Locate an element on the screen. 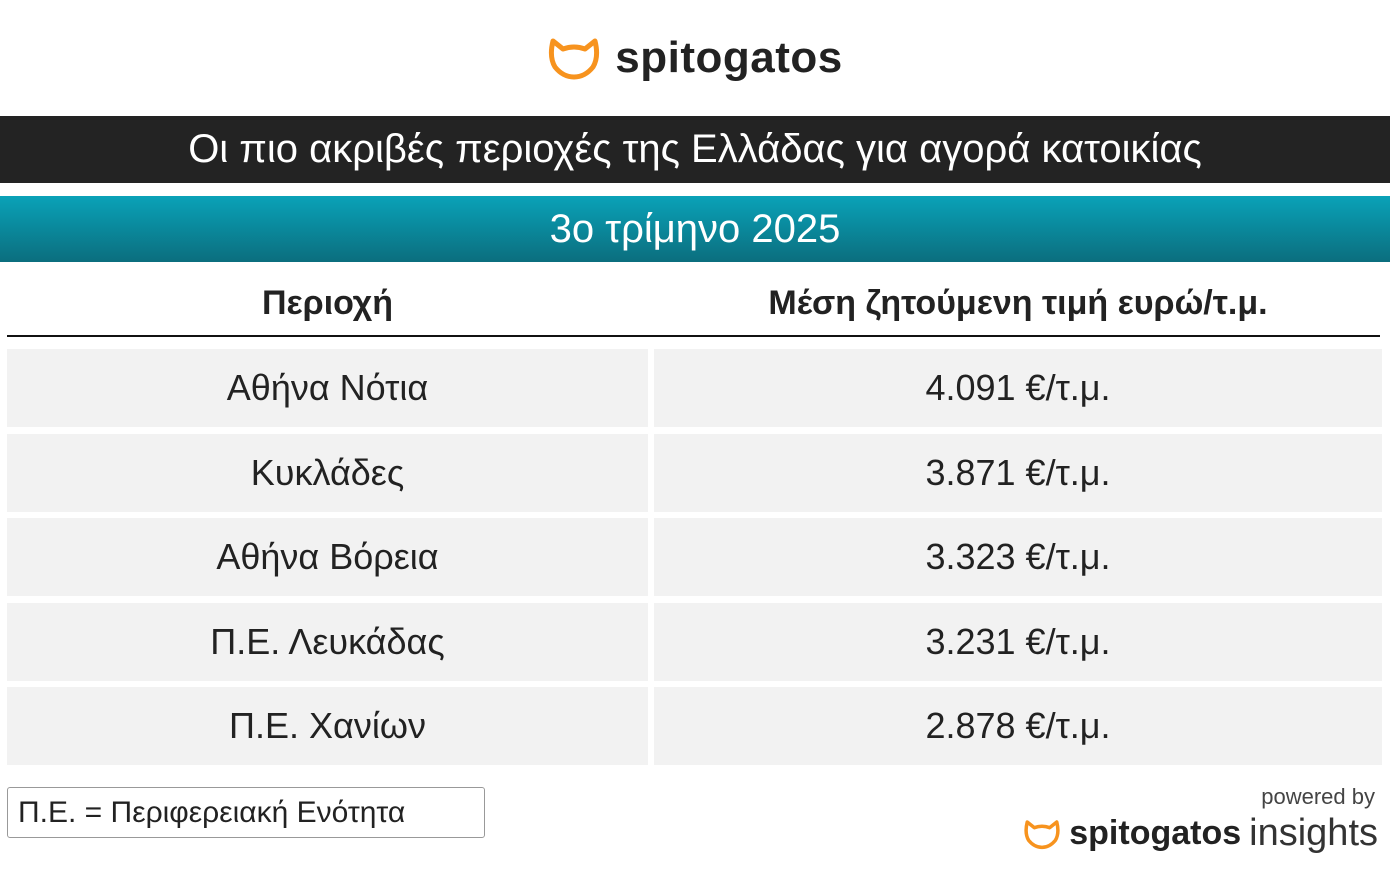 The width and height of the screenshot is (1390, 885). price-cell: 3.871 €/τ.μ. is located at coordinates (1018, 472).